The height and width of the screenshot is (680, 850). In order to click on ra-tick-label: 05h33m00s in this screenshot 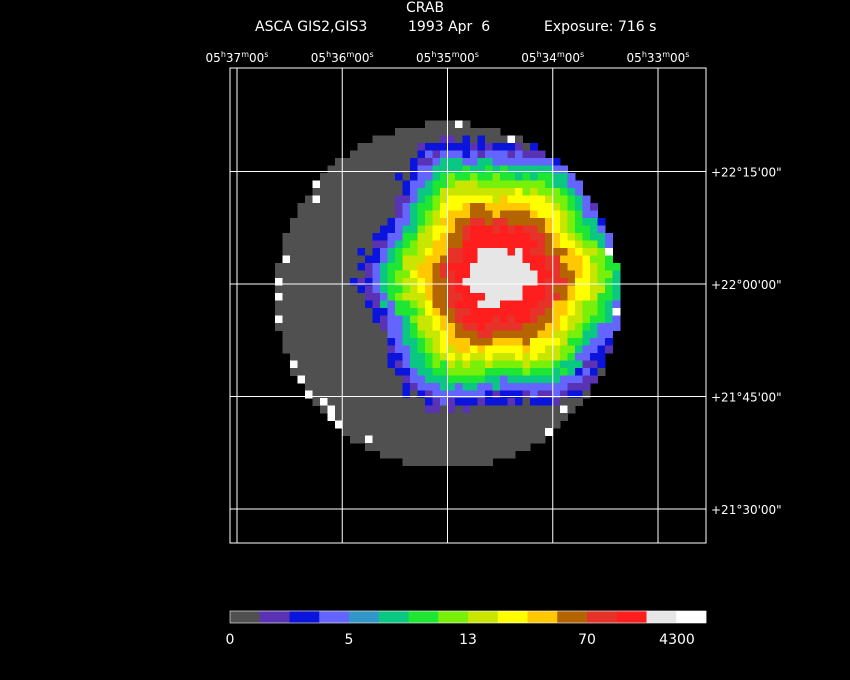, I will do `click(658, 57)`.